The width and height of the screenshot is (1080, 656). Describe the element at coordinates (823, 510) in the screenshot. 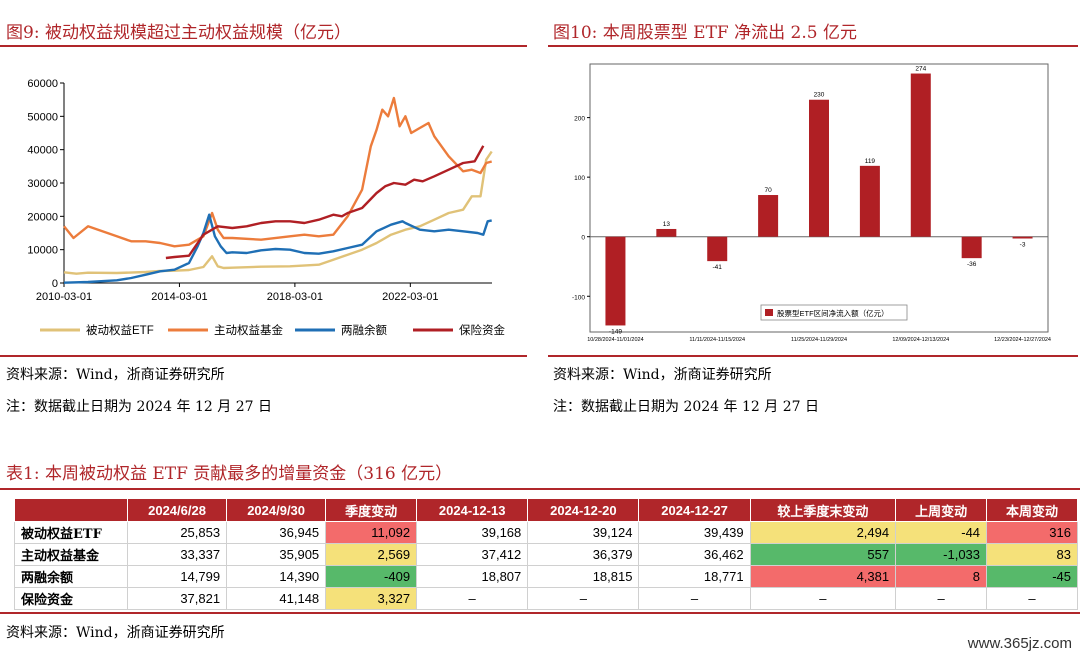

I see `table1-header-cell: 较上季度末变动` at that location.